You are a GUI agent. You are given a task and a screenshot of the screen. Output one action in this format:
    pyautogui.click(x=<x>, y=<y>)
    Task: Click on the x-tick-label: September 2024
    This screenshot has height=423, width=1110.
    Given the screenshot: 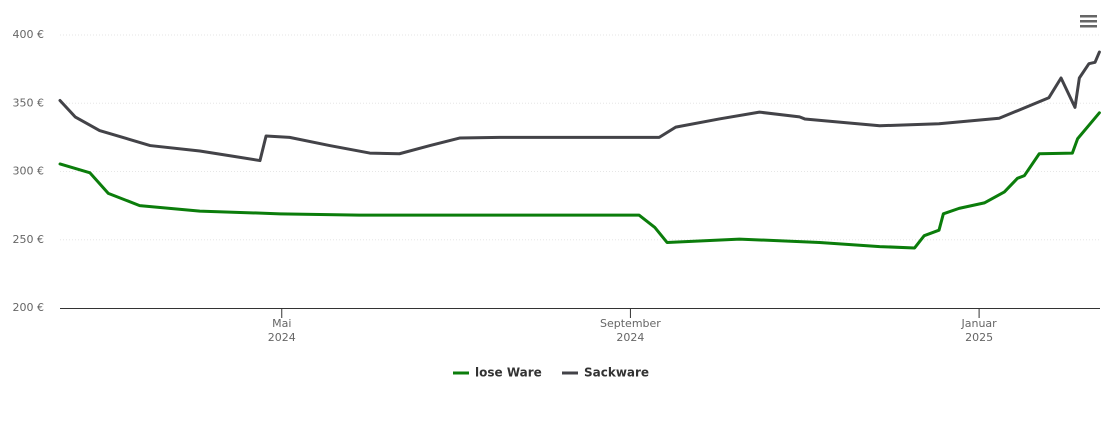 What is the action you would take?
    pyautogui.click(x=630, y=330)
    